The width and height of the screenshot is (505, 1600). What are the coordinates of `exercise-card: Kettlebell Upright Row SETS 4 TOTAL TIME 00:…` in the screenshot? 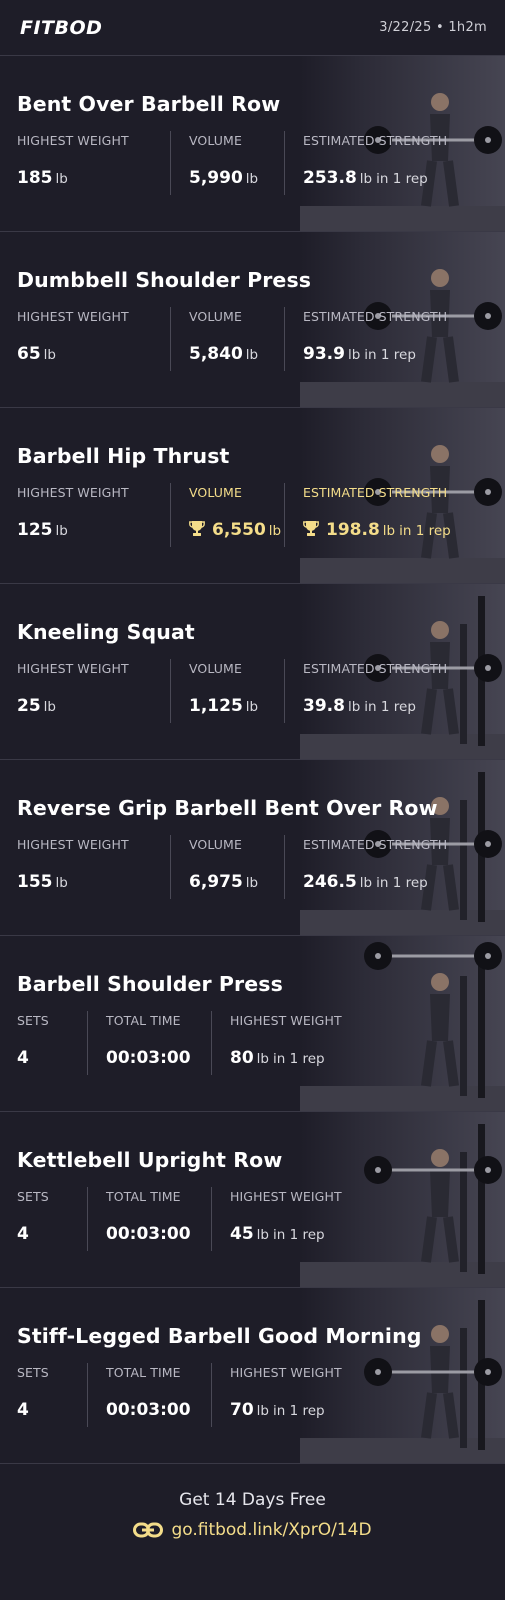 It's located at (252, 1200).